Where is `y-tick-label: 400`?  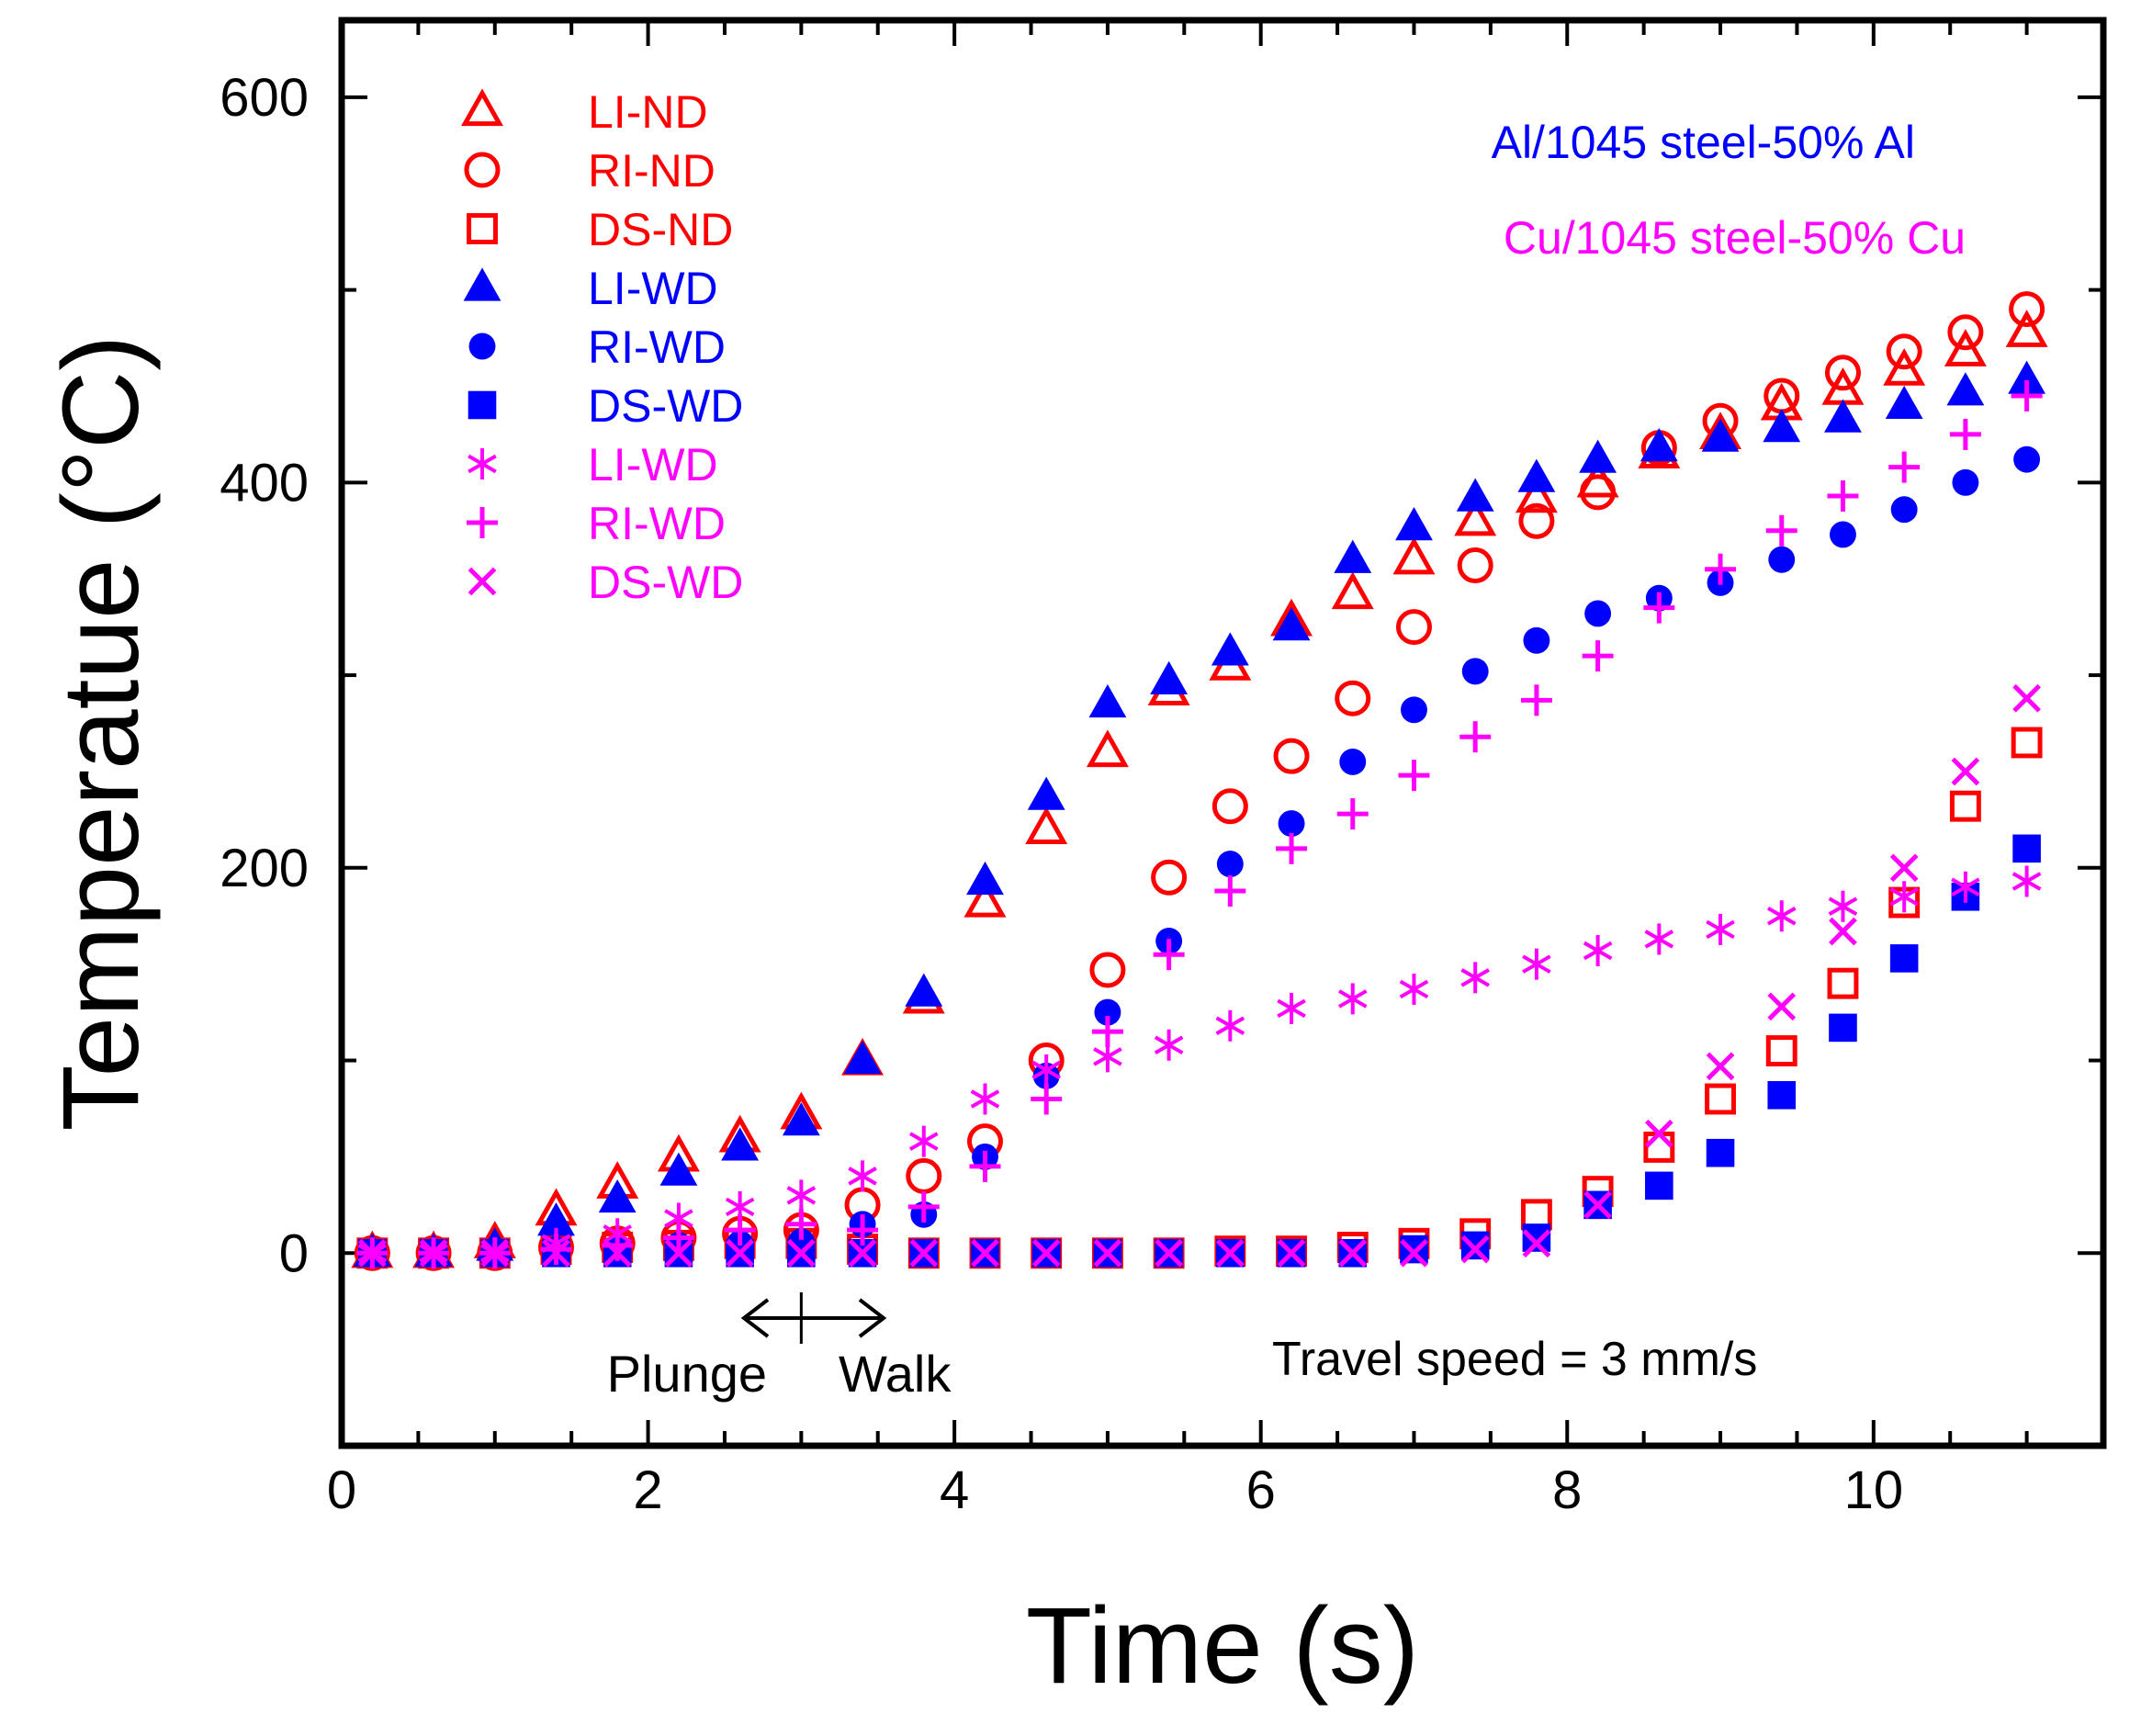
y-tick-label: 400 is located at coordinates (264, 483).